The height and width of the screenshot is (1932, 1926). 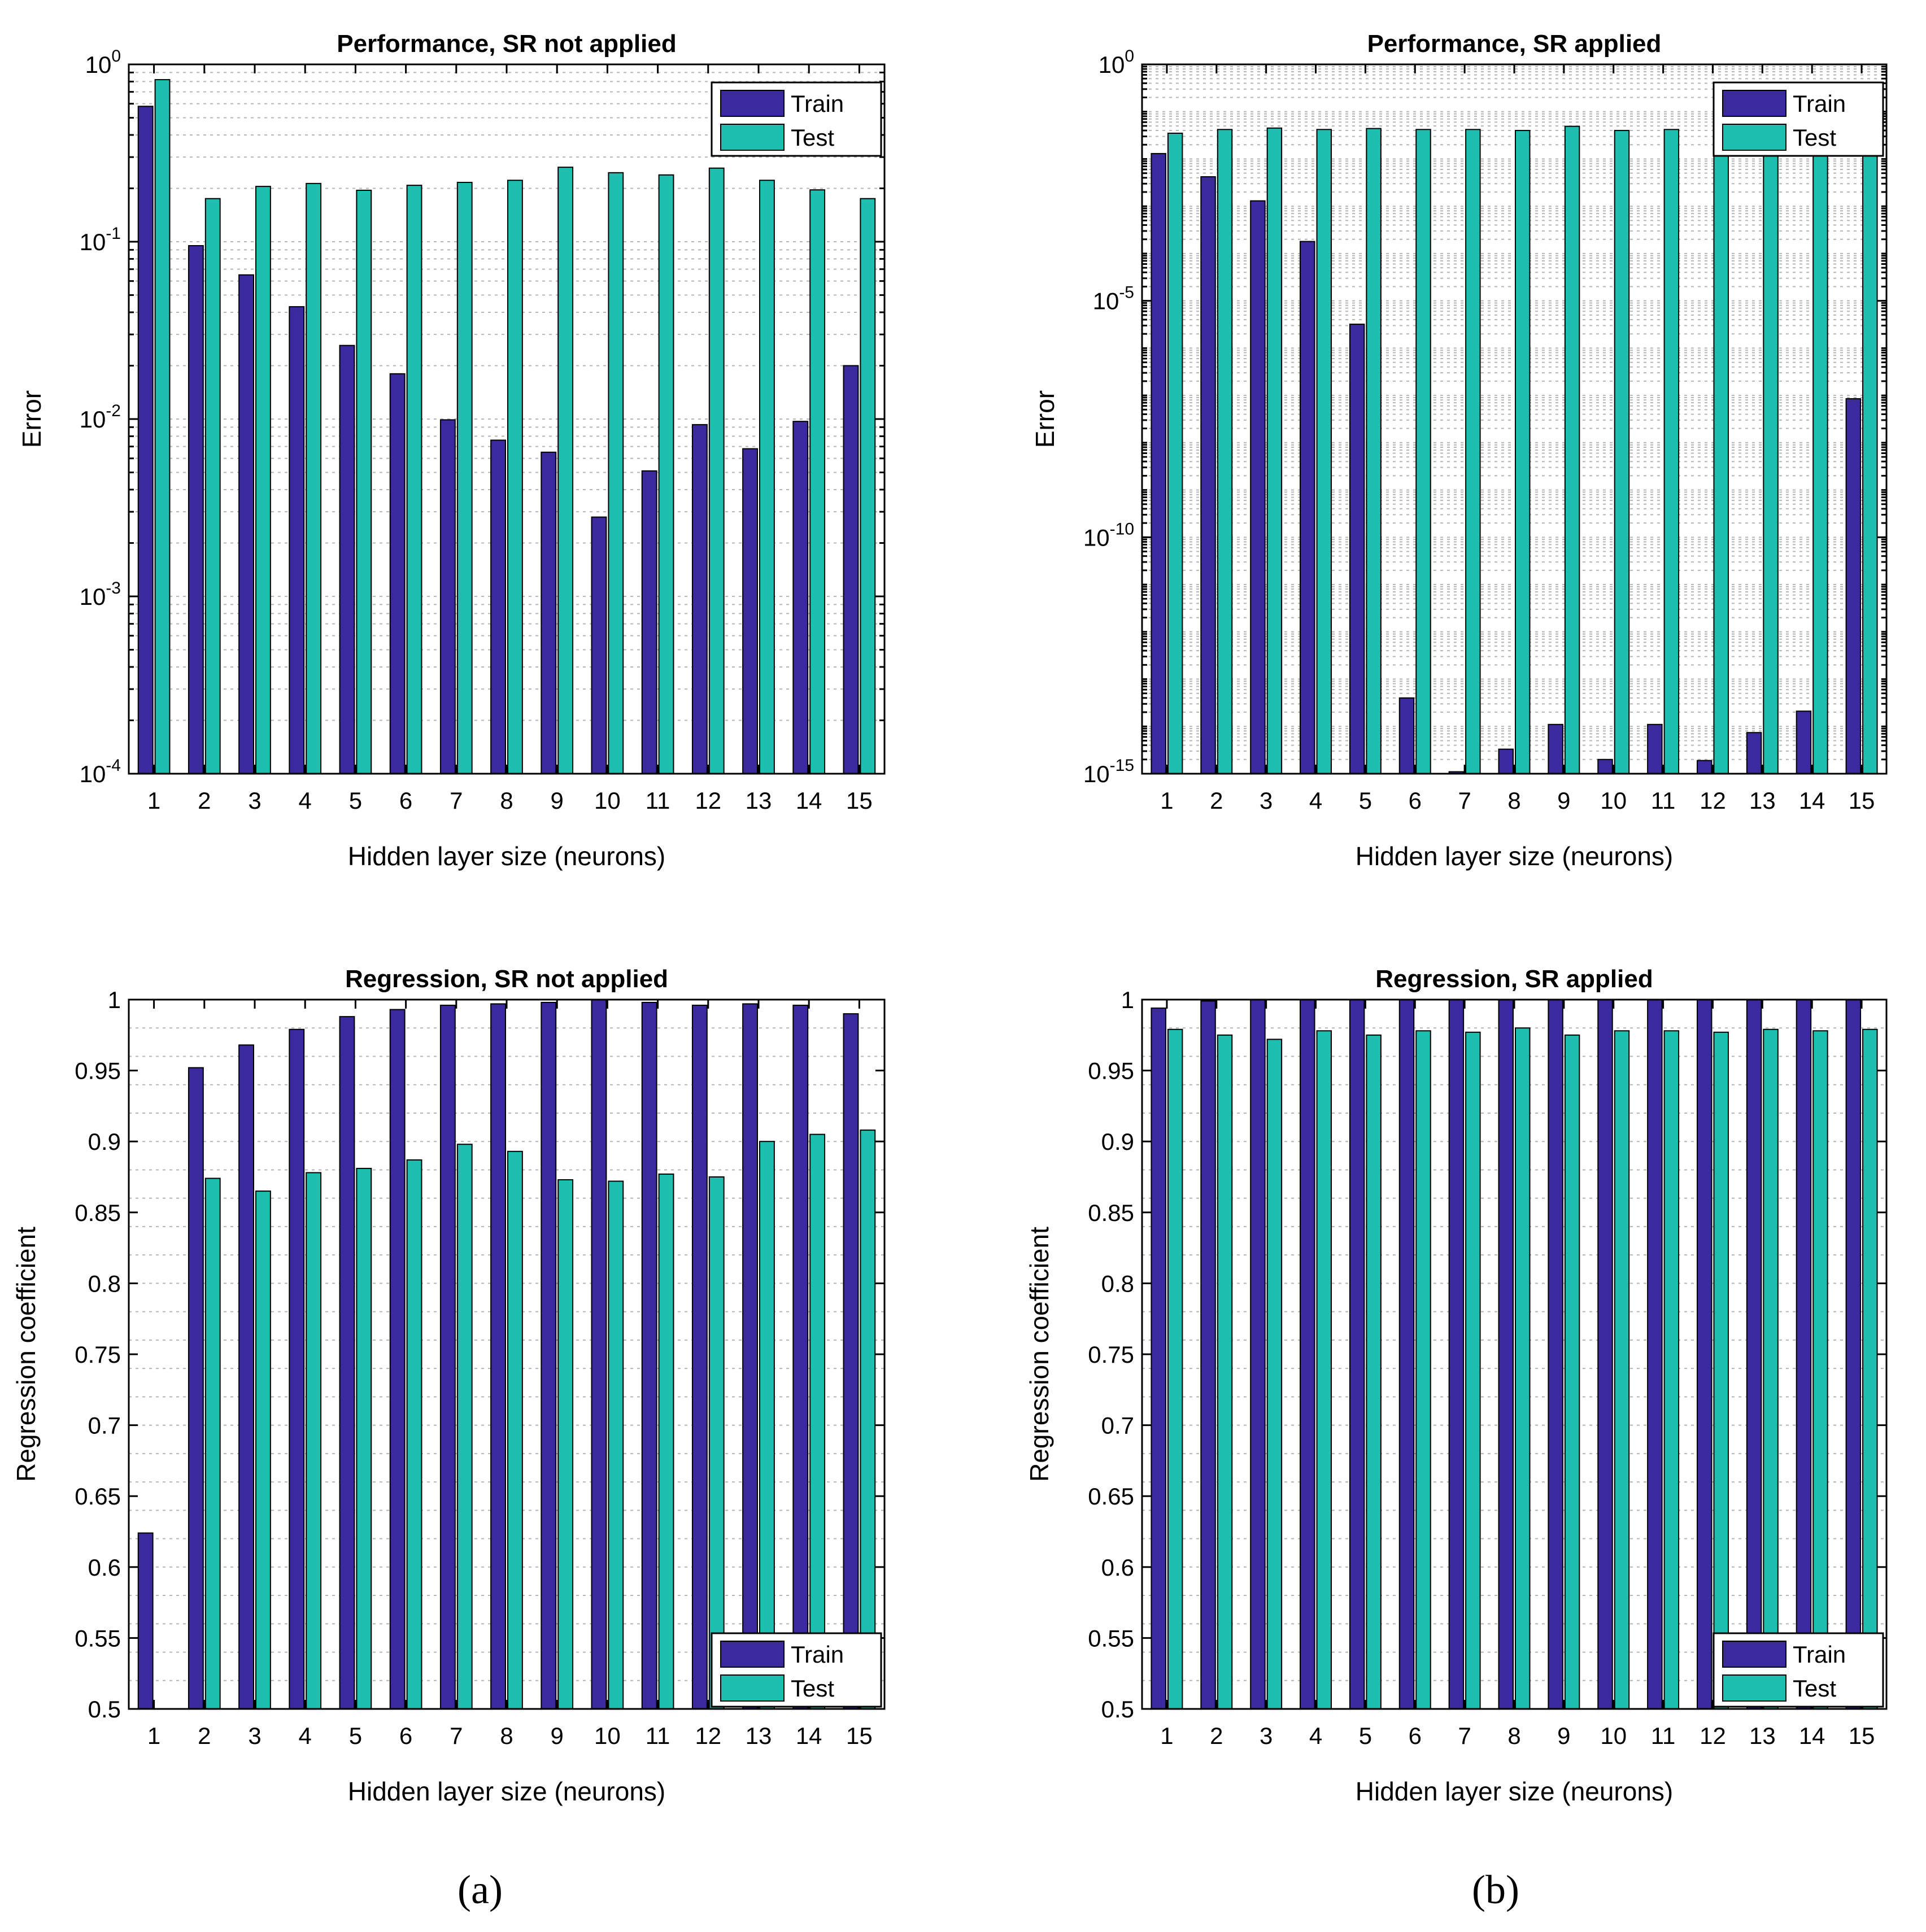 I want to click on y-tick-label: 0.9, so click(x=1117, y=1141).